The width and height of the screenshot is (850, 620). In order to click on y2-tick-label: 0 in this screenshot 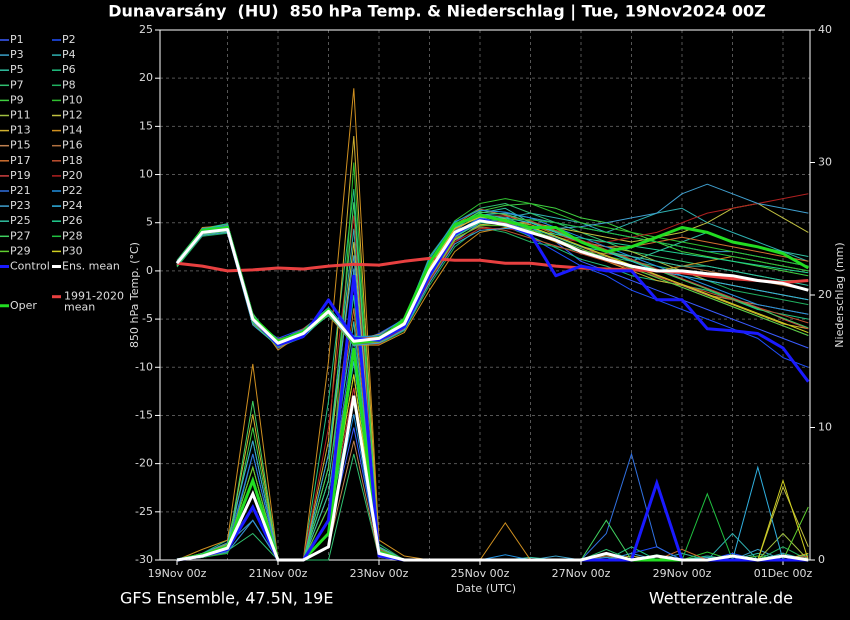, I will do `click(821, 559)`.